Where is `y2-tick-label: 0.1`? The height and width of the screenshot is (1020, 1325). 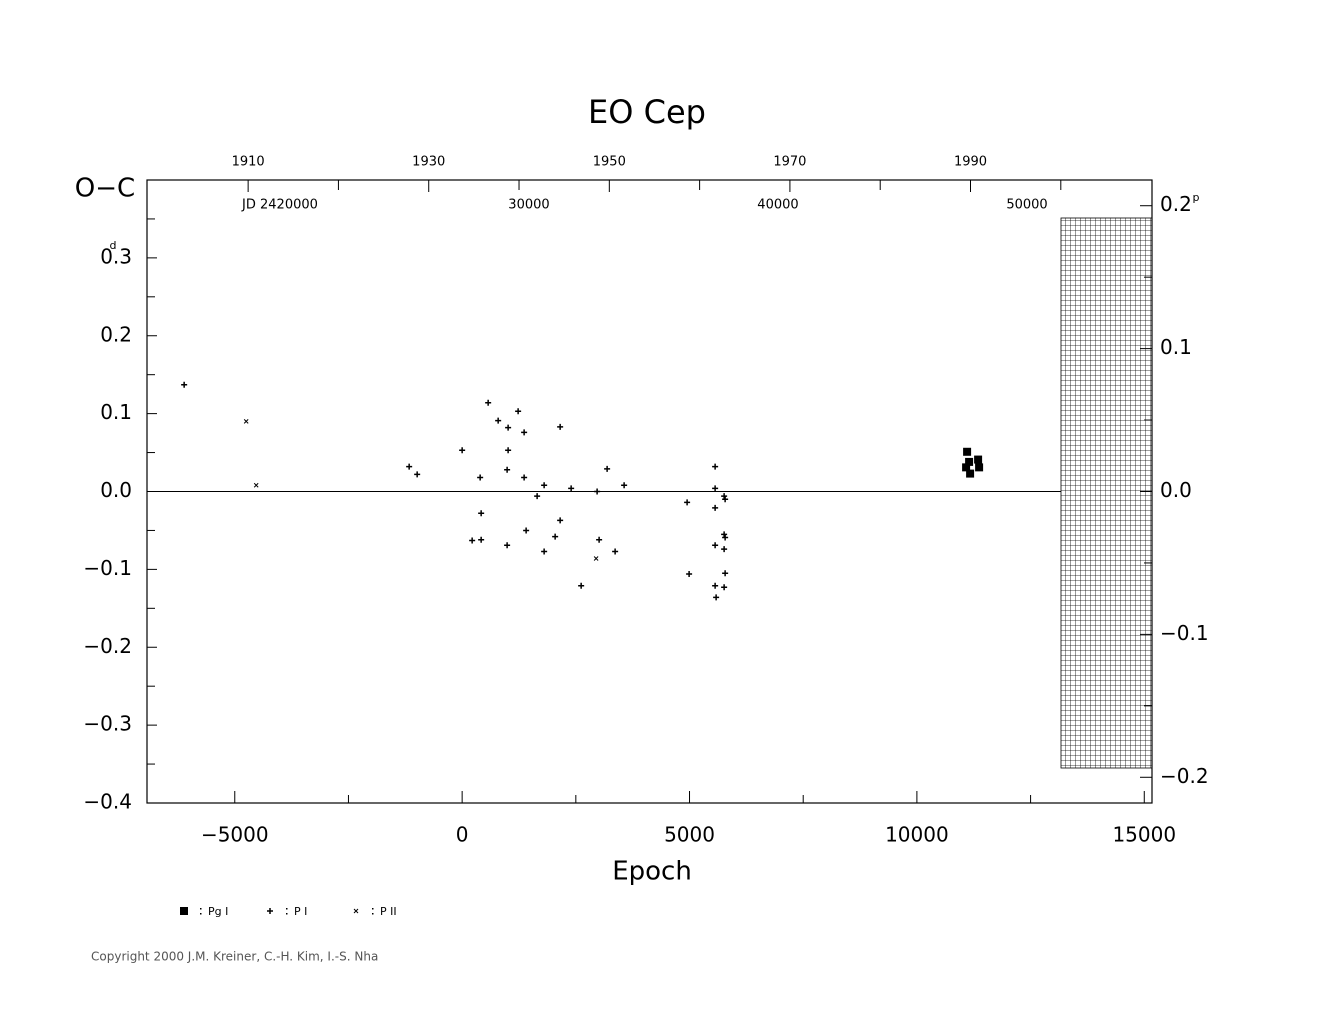 y2-tick-label: 0.1 is located at coordinates (1176, 347).